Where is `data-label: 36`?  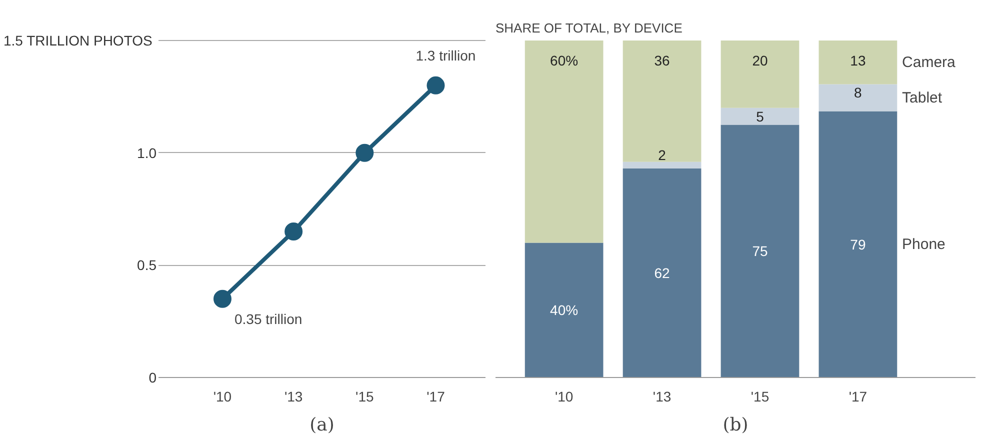 data-label: 36 is located at coordinates (662, 60).